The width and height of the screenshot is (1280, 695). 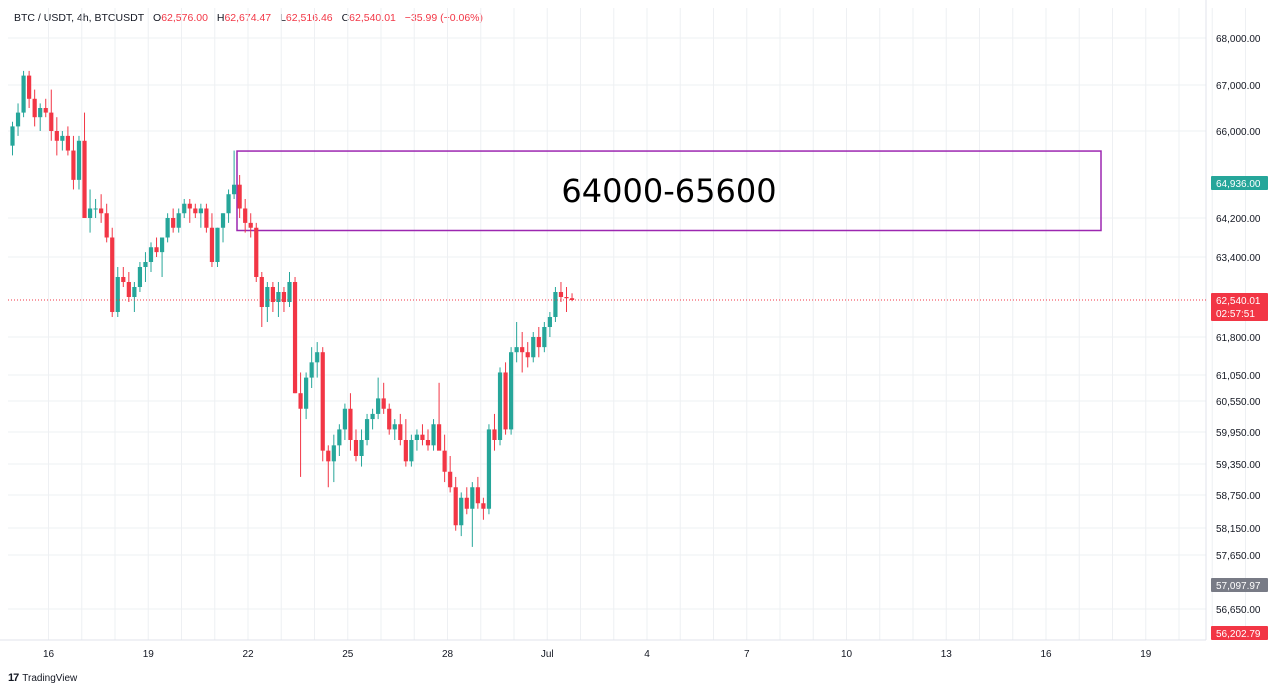 I want to click on price-tick-label: 59,950.00, so click(x=1238, y=433).